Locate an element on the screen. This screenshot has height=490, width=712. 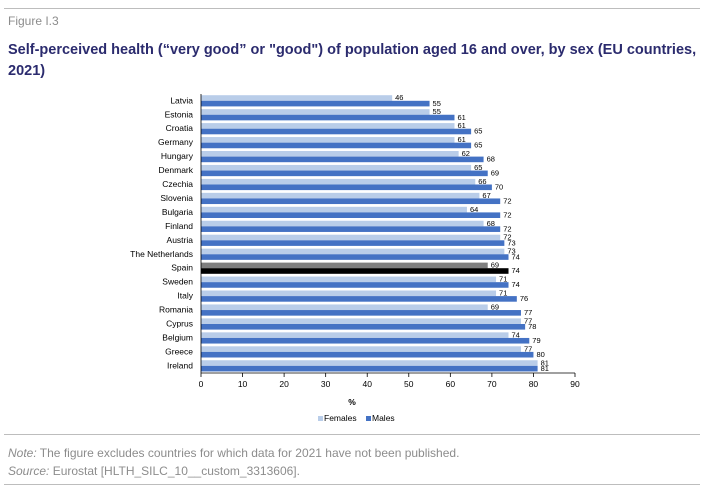
value-label-females-sweden: 71 is located at coordinates (503, 279).